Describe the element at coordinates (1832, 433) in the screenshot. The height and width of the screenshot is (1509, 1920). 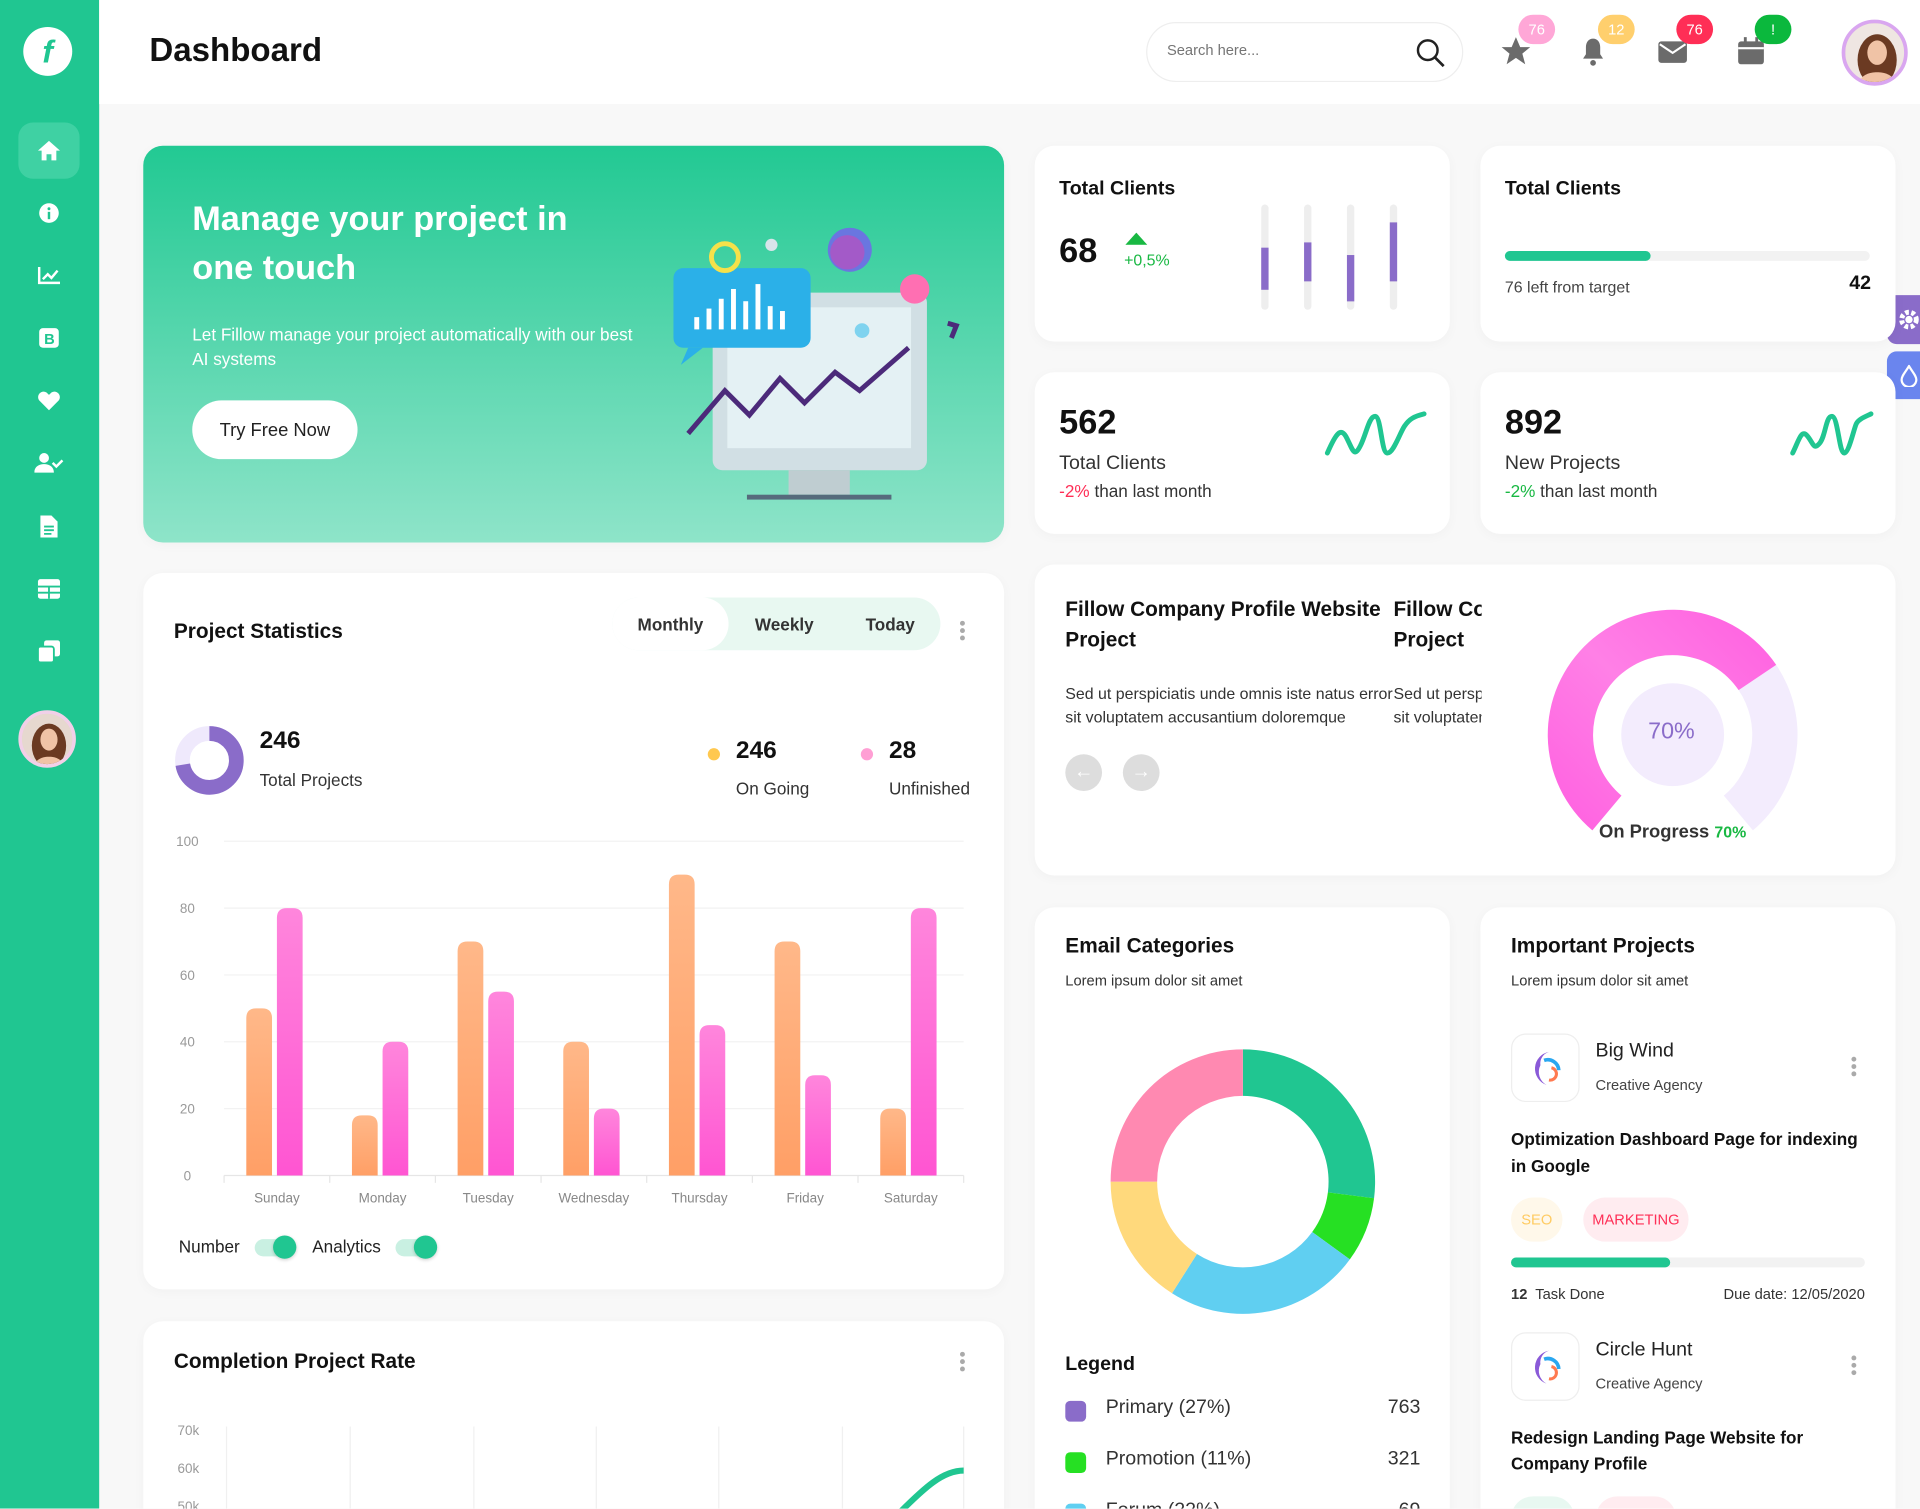
I see `sparkline-icon` at that location.